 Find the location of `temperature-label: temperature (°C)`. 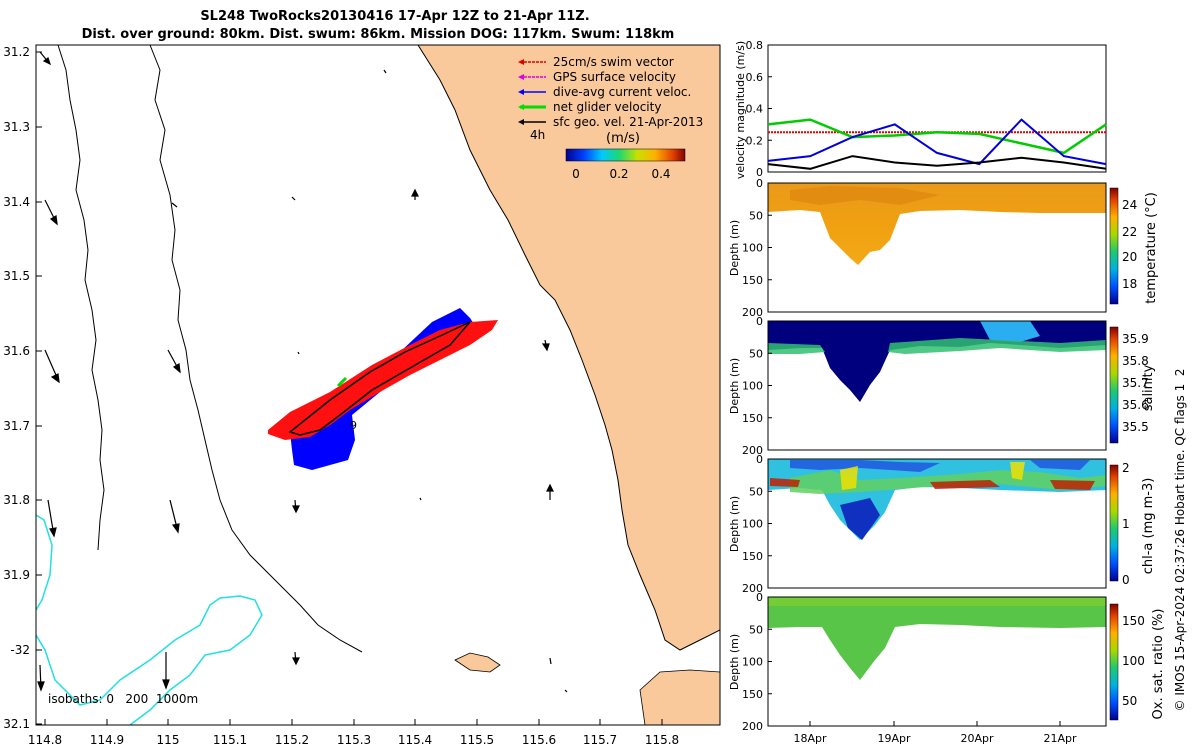

temperature-label: temperature (°C) is located at coordinates (1151, 248).